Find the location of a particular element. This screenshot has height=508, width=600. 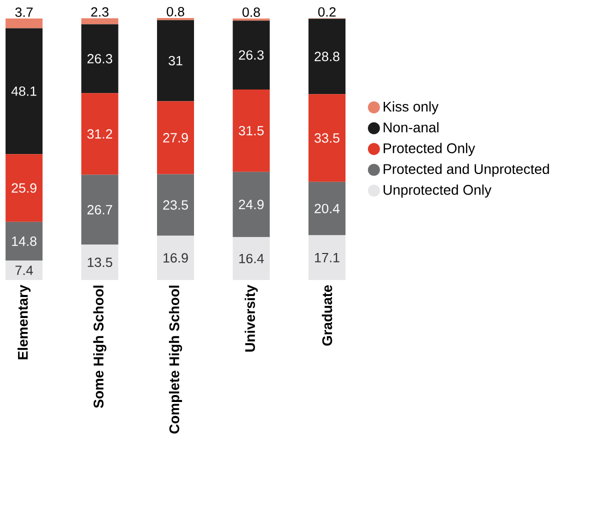

x-tick-label: Some High School is located at coordinates (99, 347).